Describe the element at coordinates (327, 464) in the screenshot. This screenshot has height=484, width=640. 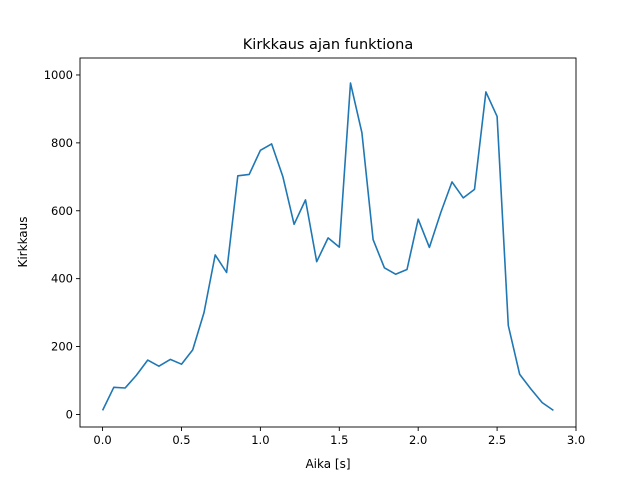
I see `x-axis-label: Aika [s]` at that location.